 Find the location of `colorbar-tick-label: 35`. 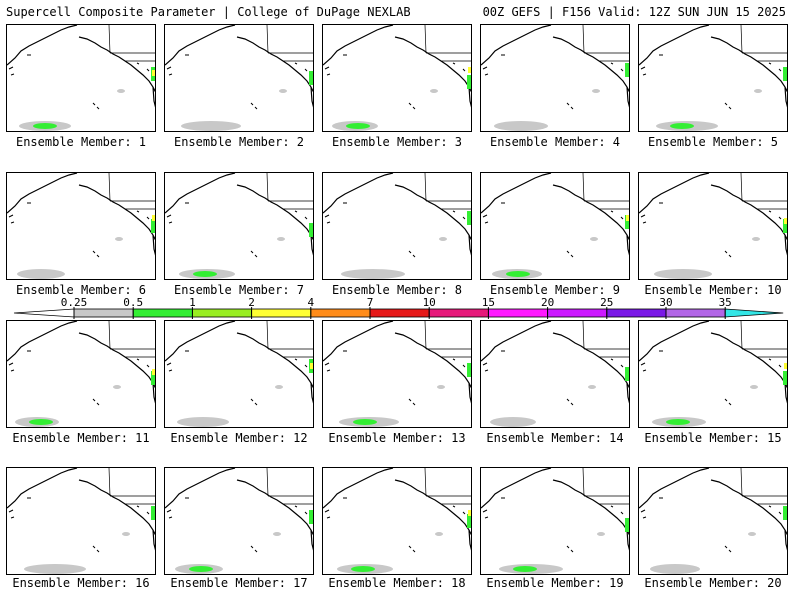

colorbar-tick-label: 35 is located at coordinates (725, 302).